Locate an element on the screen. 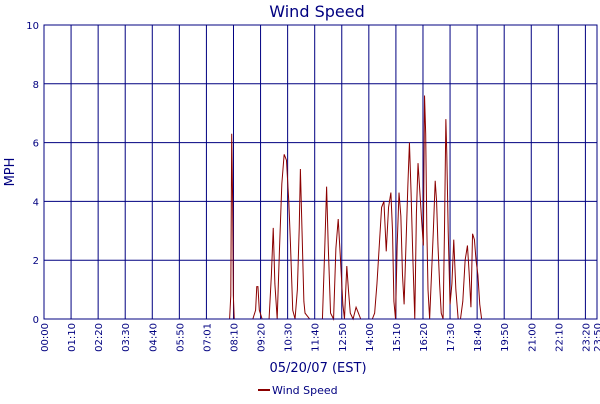 The image size is (600, 404). x-tick-label: 17:30 is located at coordinates (451, 337).